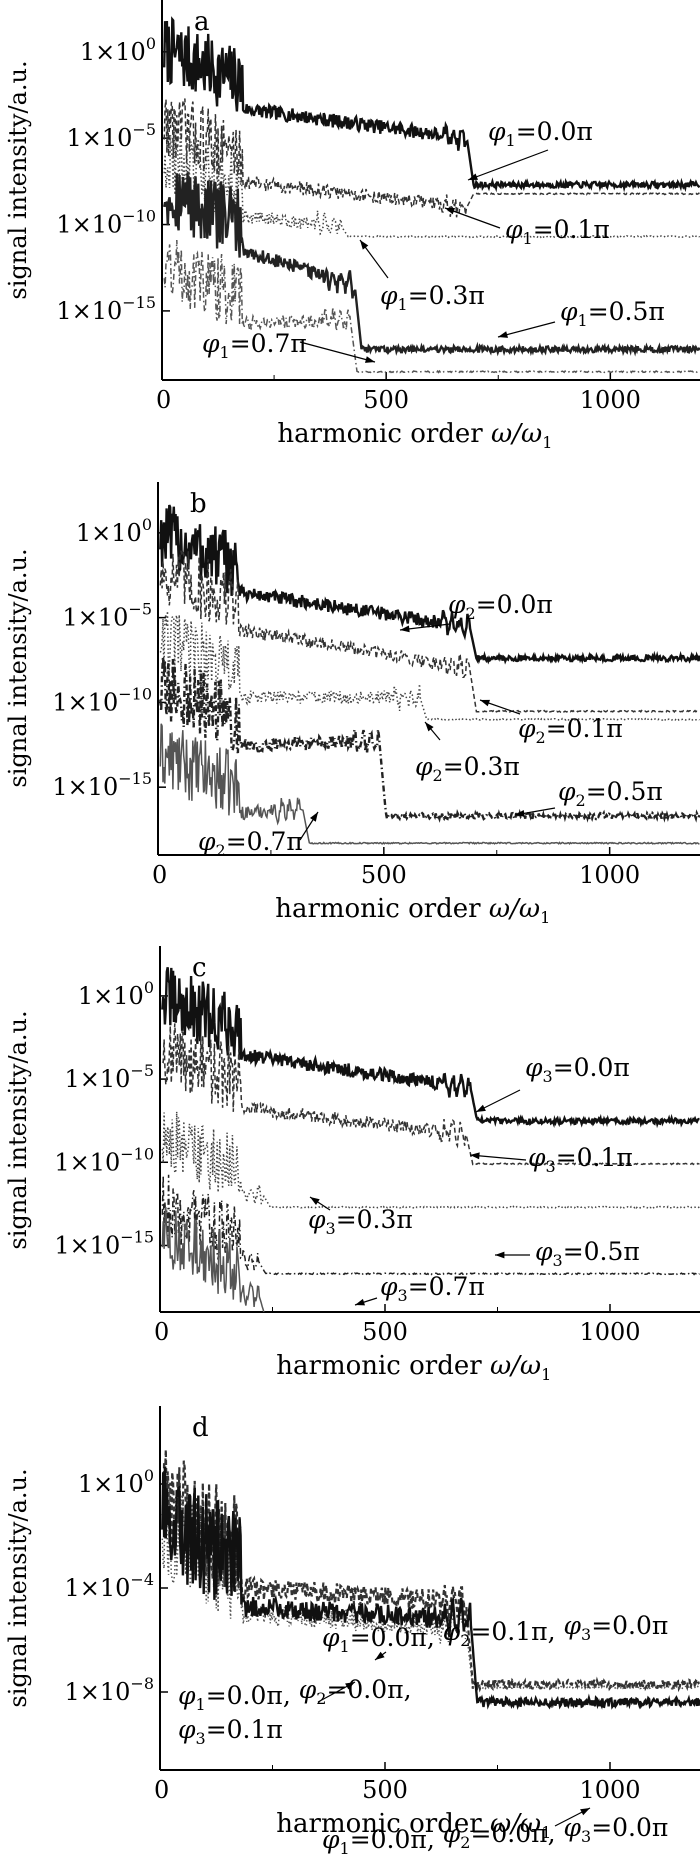 The height and width of the screenshot is (1861, 700). Describe the element at coordinates (500, 606) in the screenshot. I see `series-annotation: φ2=0.0π` at that location.